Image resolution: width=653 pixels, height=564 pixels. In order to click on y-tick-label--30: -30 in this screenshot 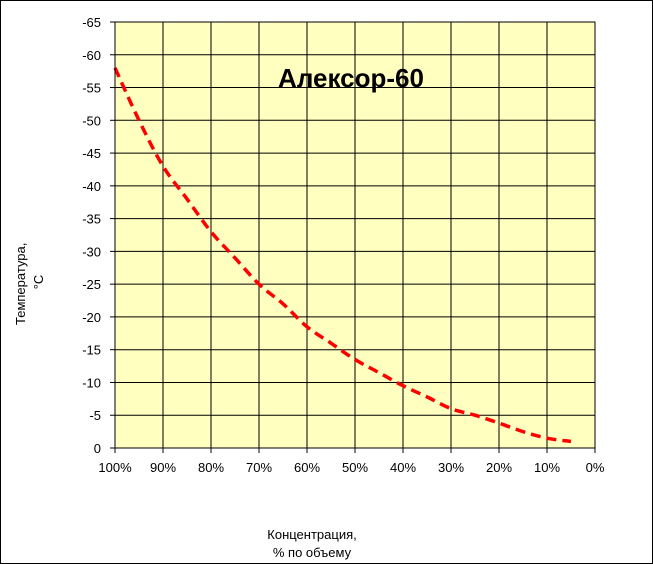, I will do `click(91, 251)`.